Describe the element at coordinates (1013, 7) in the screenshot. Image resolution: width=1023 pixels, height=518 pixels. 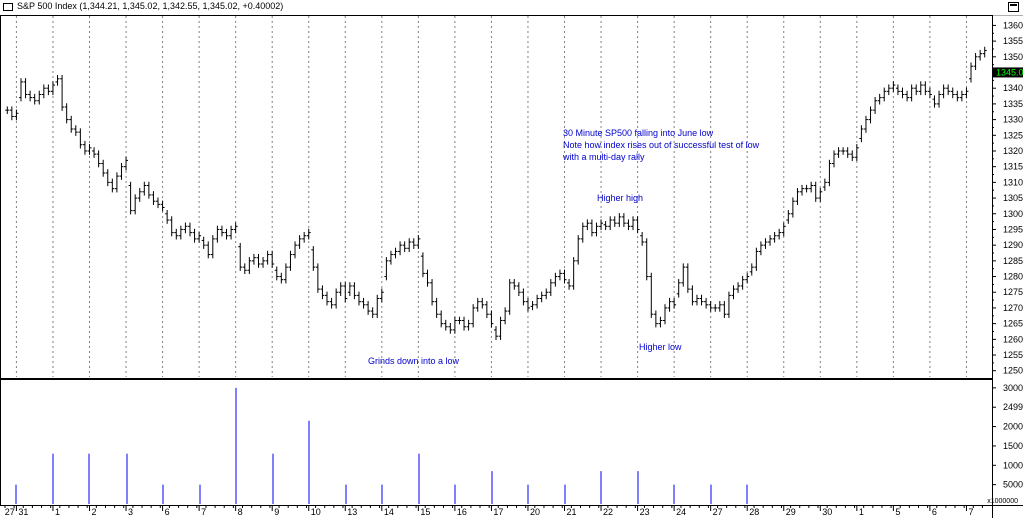
I see `minimize-button` at that location.